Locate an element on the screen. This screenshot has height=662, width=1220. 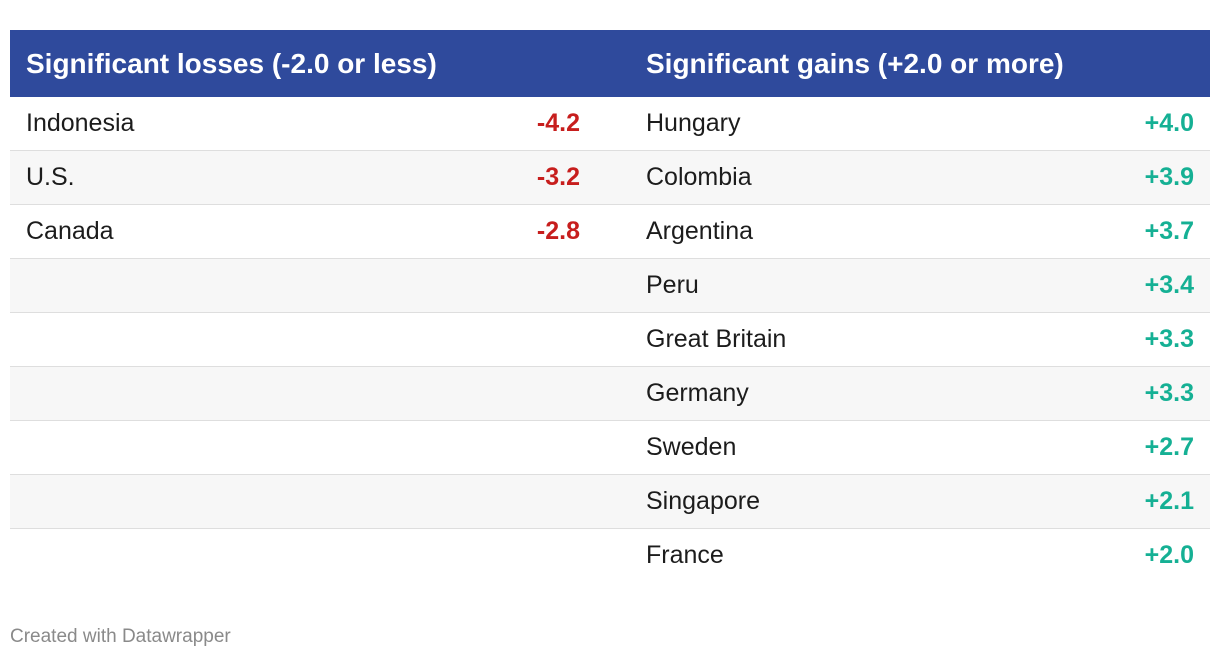
losses-cell: U.S. -3.2 is located at coordinates (320, 177).